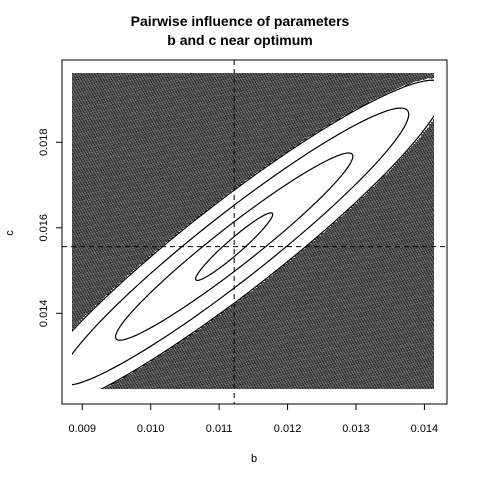  I want to click on y-tick-label: 0.014, so click(44, 314).